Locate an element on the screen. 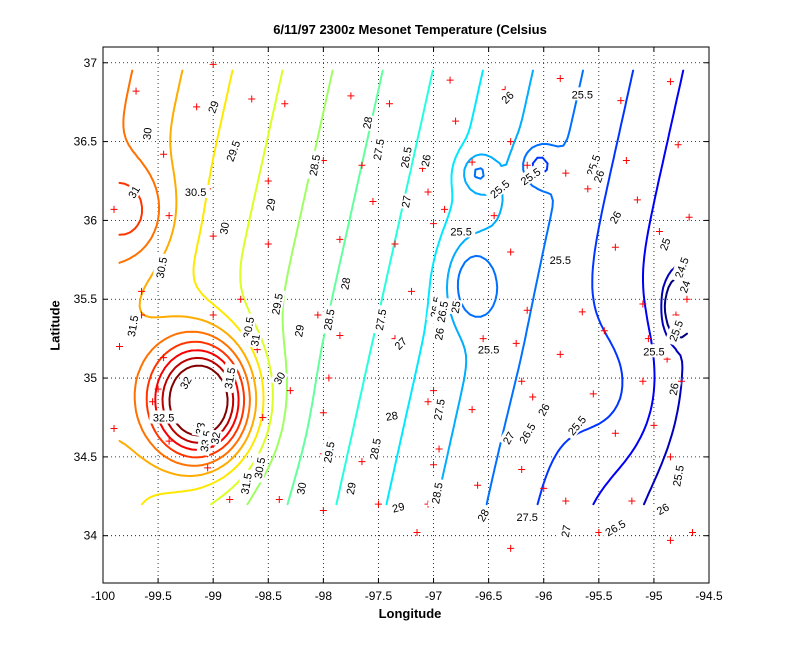 This screenshot has height=654, width=785. contour-label-text: 29 is located at coordinates (213, 107).